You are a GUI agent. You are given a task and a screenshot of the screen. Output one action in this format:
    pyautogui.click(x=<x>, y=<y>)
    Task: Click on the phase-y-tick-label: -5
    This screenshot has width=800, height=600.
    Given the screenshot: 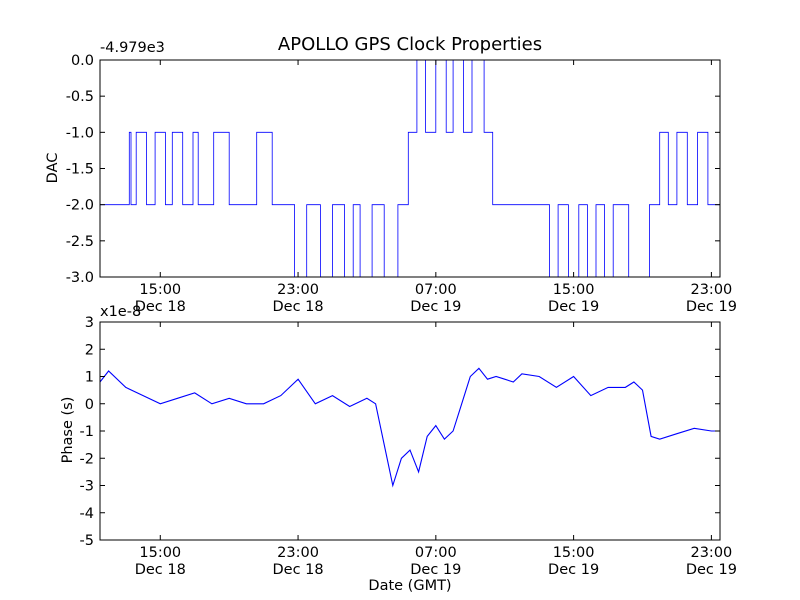 What is the action you would take?
    pyautogui.click(x=87, y=541)
    